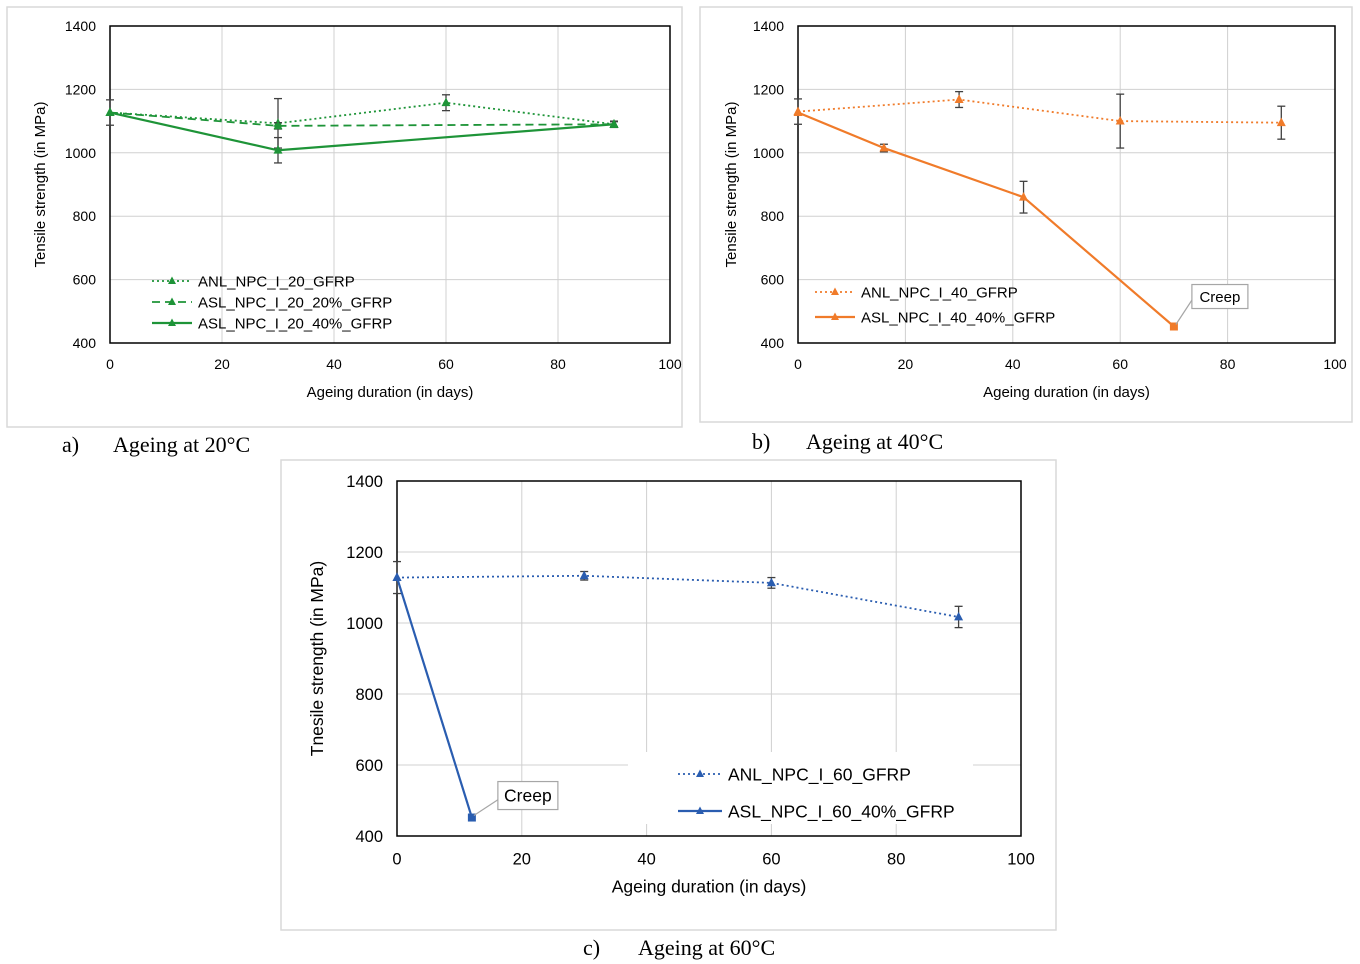 The height and width of the screenshot is (964, 1360). What do you see at coordinates (916, 292) in the screenshot?
I see `legend-item: ANL_NPC_I_40_GFRP` at bounding box center [916, 292].